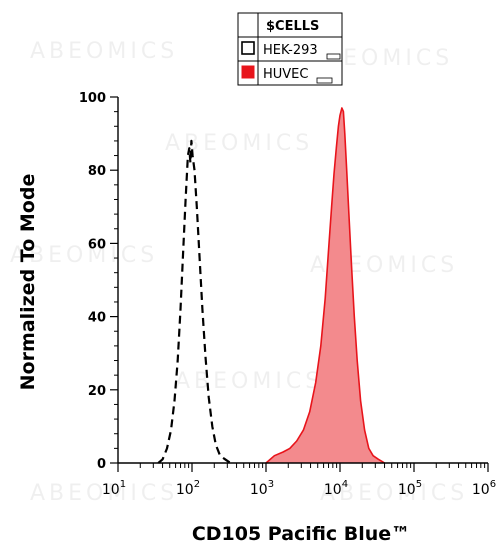 Image resolution: width=500 pixels, height=556 pixels. I want to click on x-tick-label: 10¹, so click(114, 488).